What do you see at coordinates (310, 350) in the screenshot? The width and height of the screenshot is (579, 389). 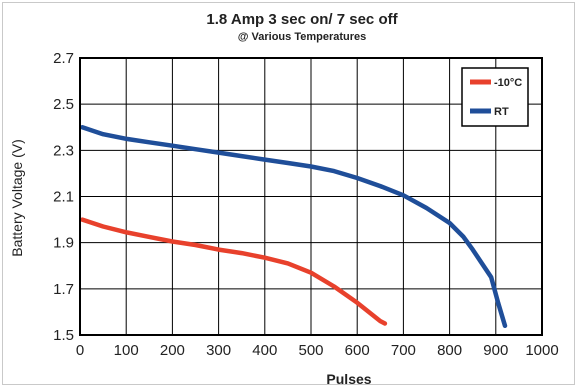 I see `x-tick-label: 500` at bounding box center [310, 350].